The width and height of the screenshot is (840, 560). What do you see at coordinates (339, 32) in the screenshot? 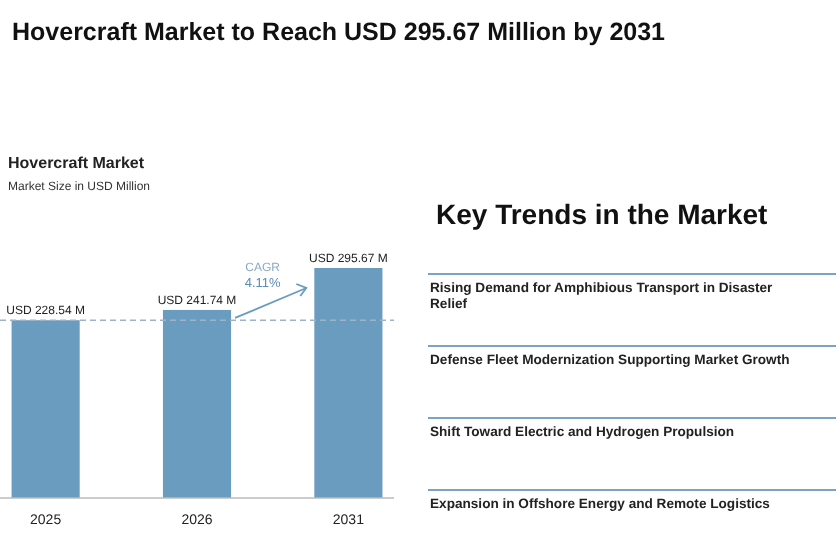
I see `chart-title: Hovercraft Market to Reach USD 295.67 Million by 2031` at bounding box center [339, 32].